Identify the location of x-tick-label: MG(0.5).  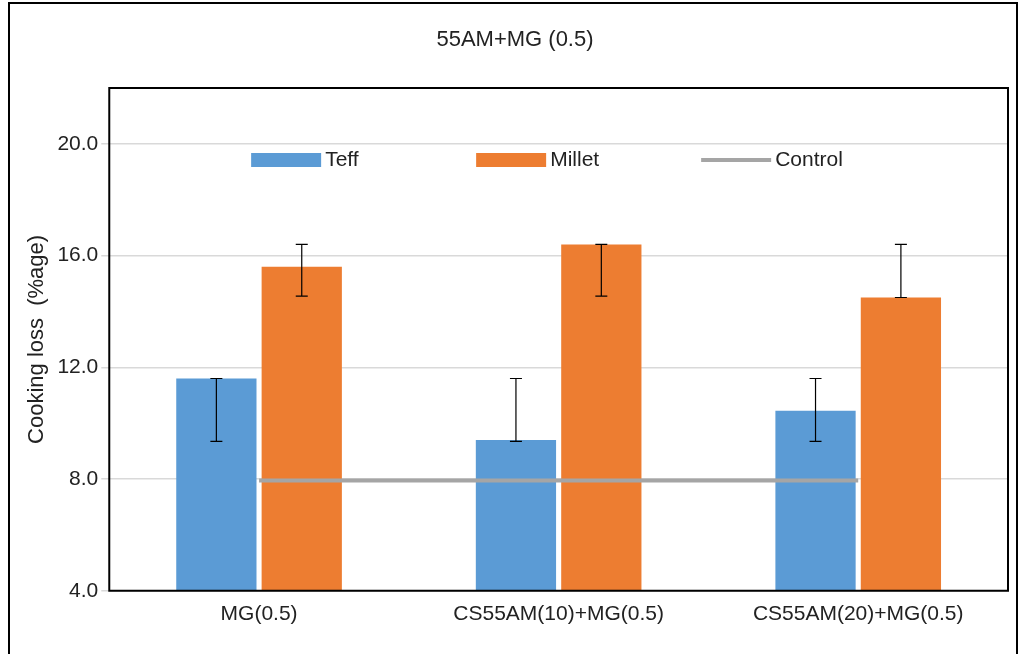
(259, 613).